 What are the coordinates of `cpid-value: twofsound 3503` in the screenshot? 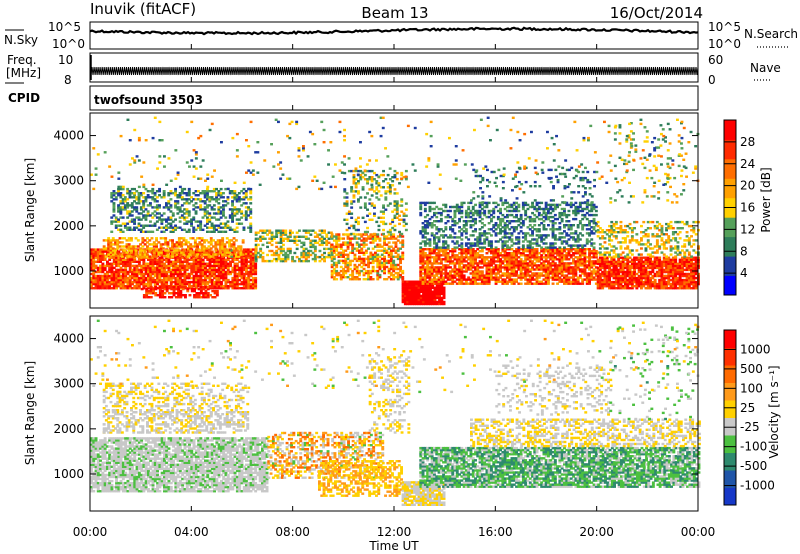 It's located at (148, 100).